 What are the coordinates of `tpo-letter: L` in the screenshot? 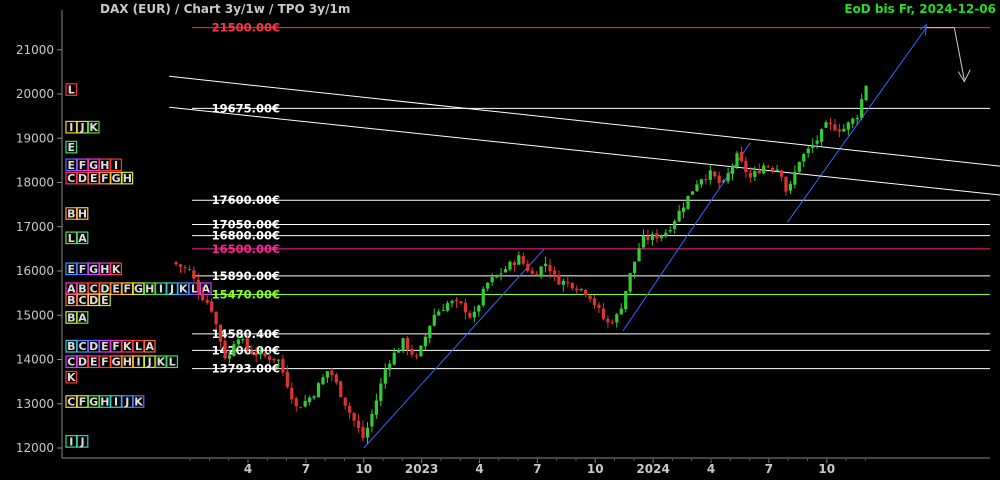 It's located at (172, 362).